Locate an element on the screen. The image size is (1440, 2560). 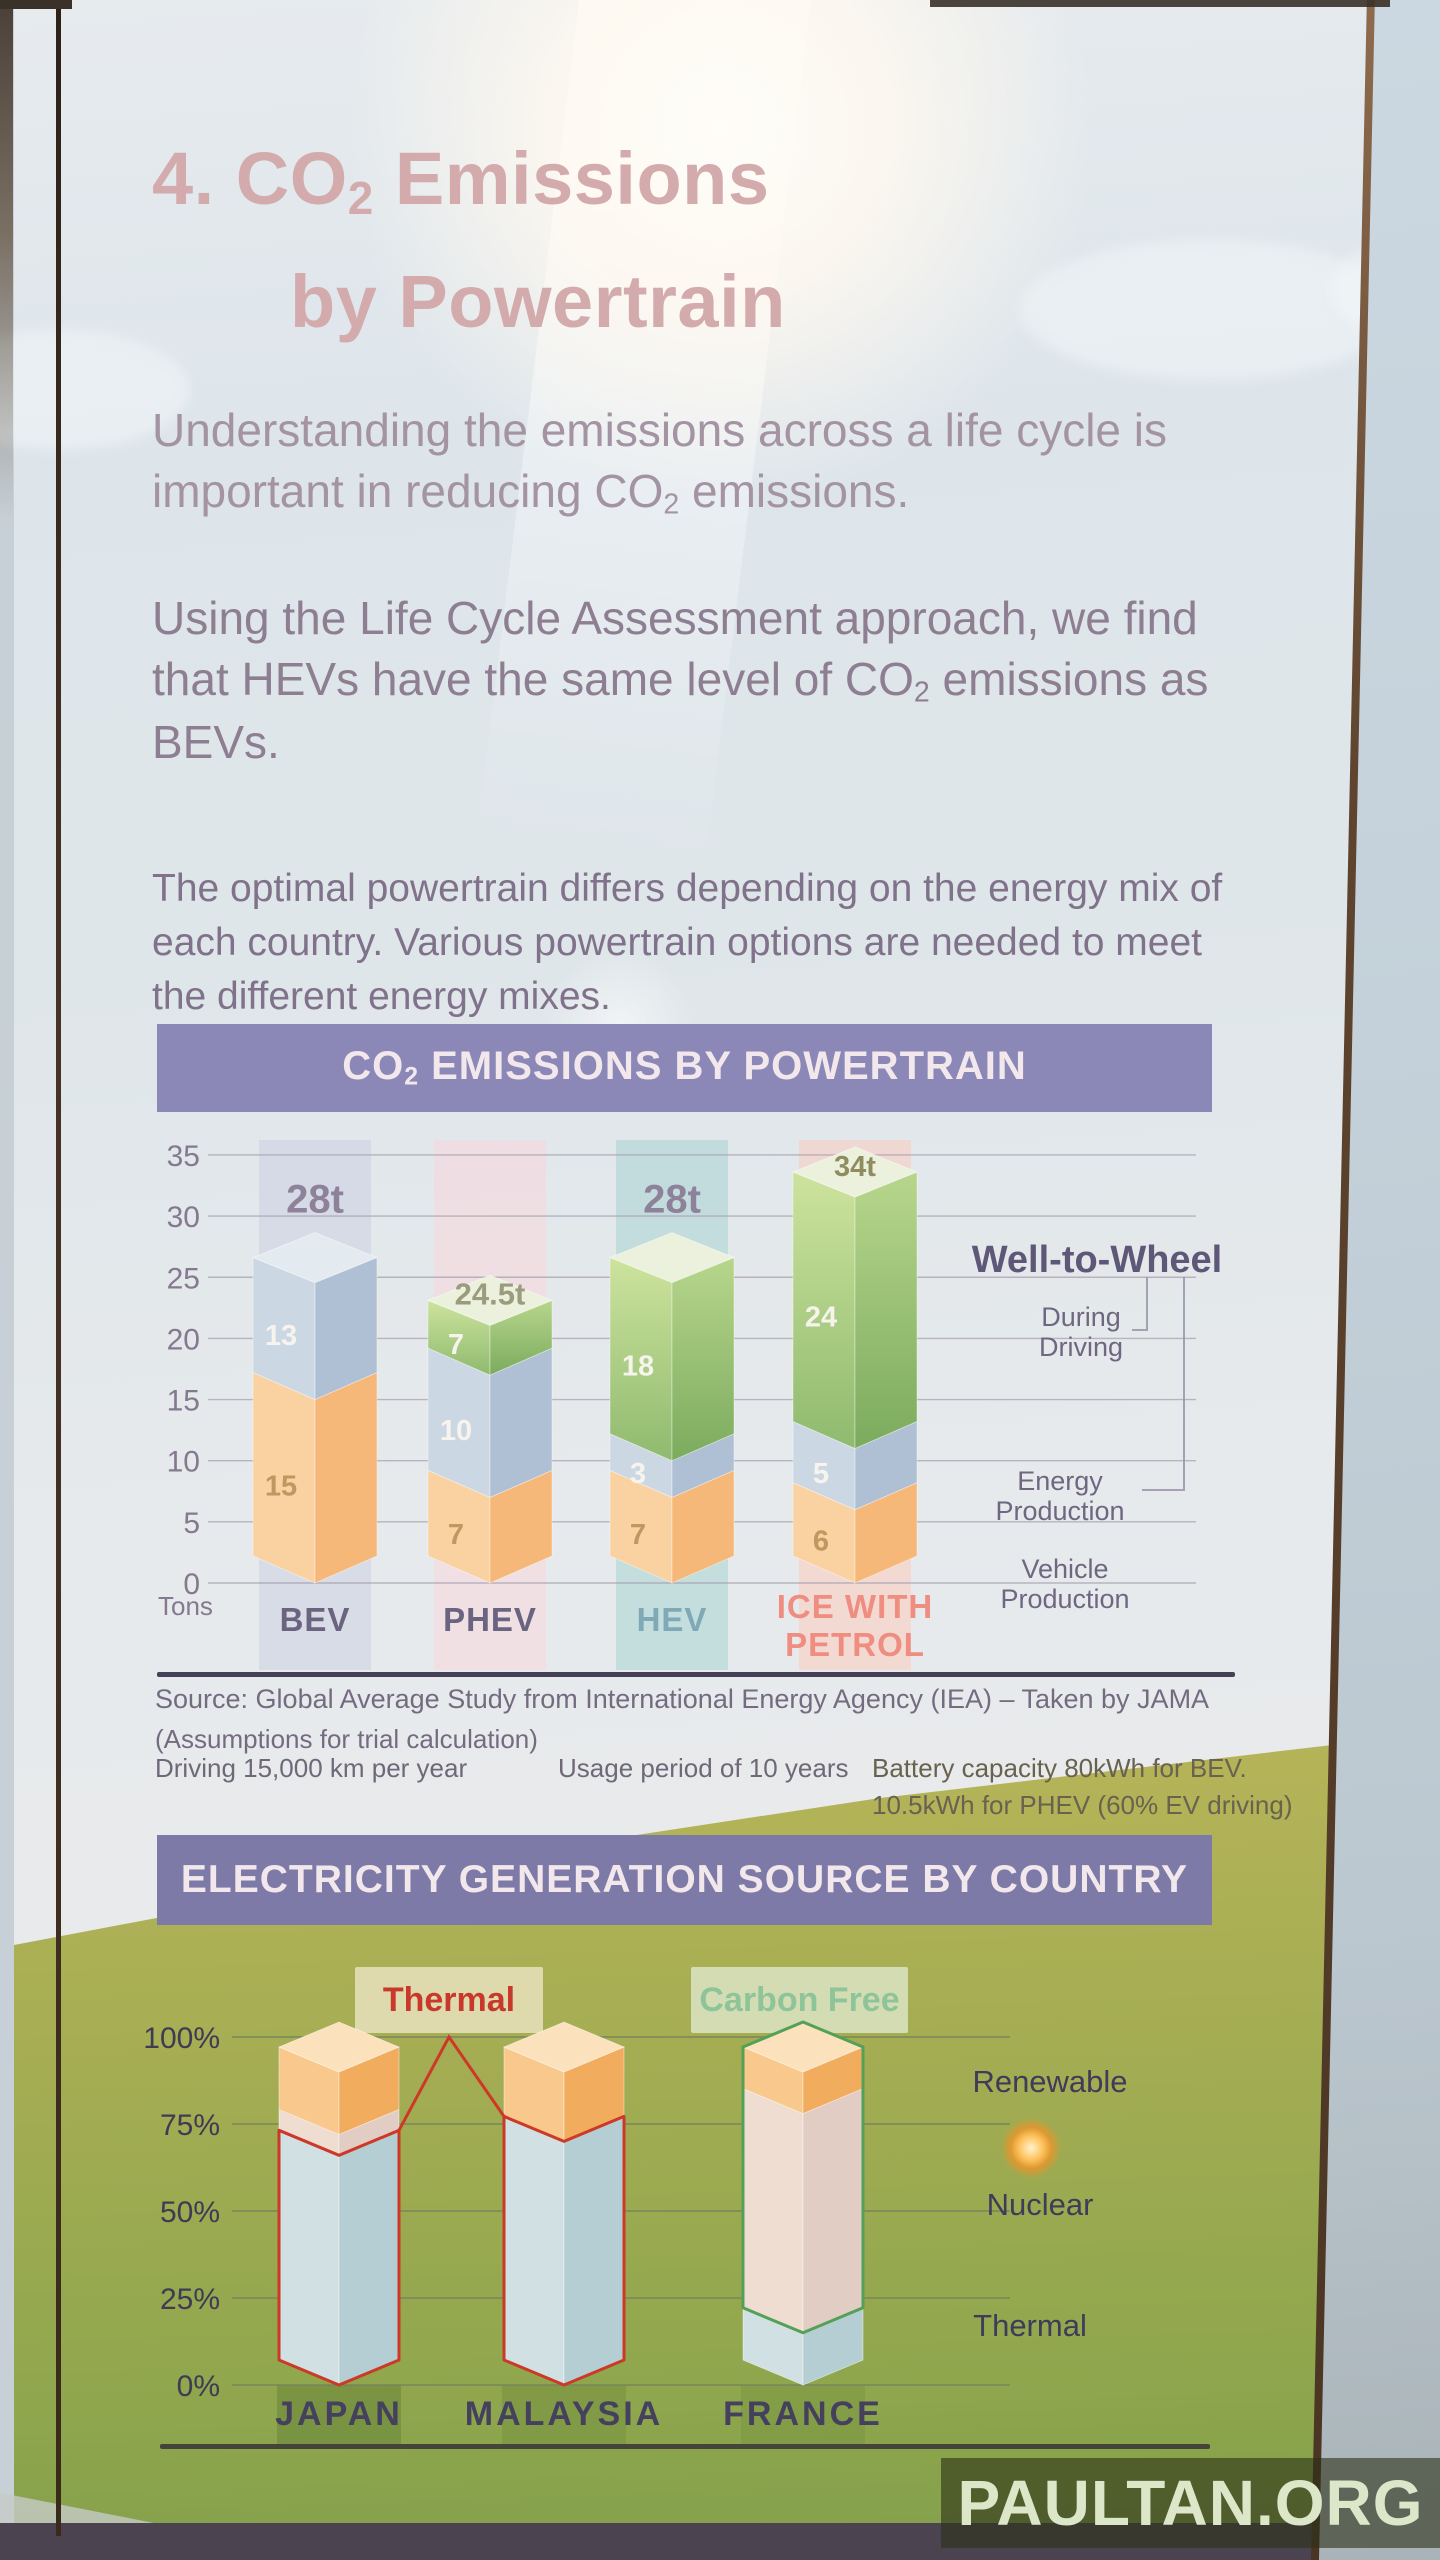
svg-text: 15 is located at coordinates (183, 1401).